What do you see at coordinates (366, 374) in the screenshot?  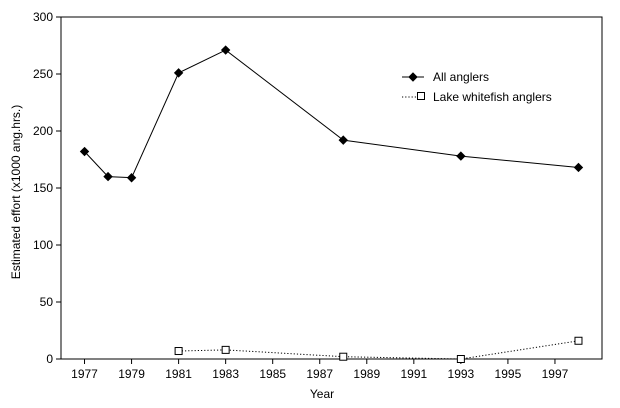 I see `x-tick-label: 1989` at bounding box center [366, 374].